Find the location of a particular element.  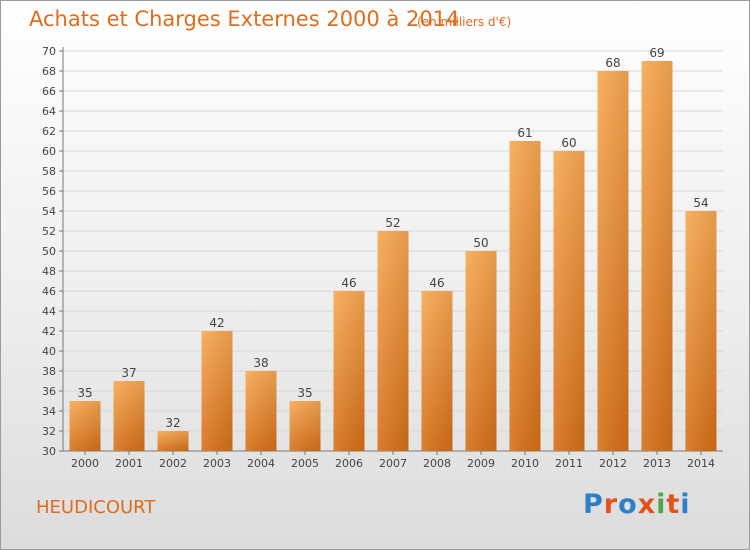

logo-letter: r is located at coordinates (611, 504).